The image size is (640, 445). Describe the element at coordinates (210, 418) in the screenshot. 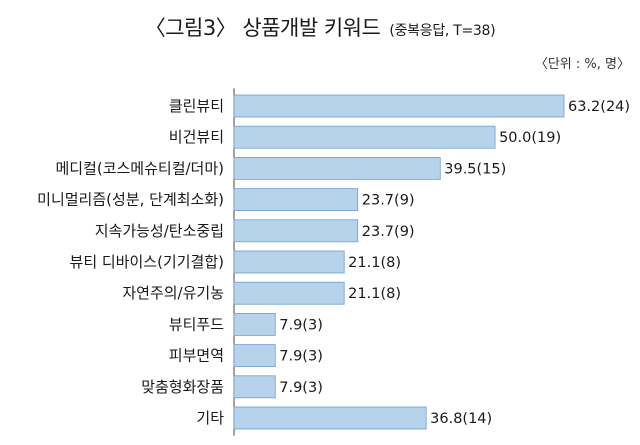

I see `category-label: 기타` at that location.